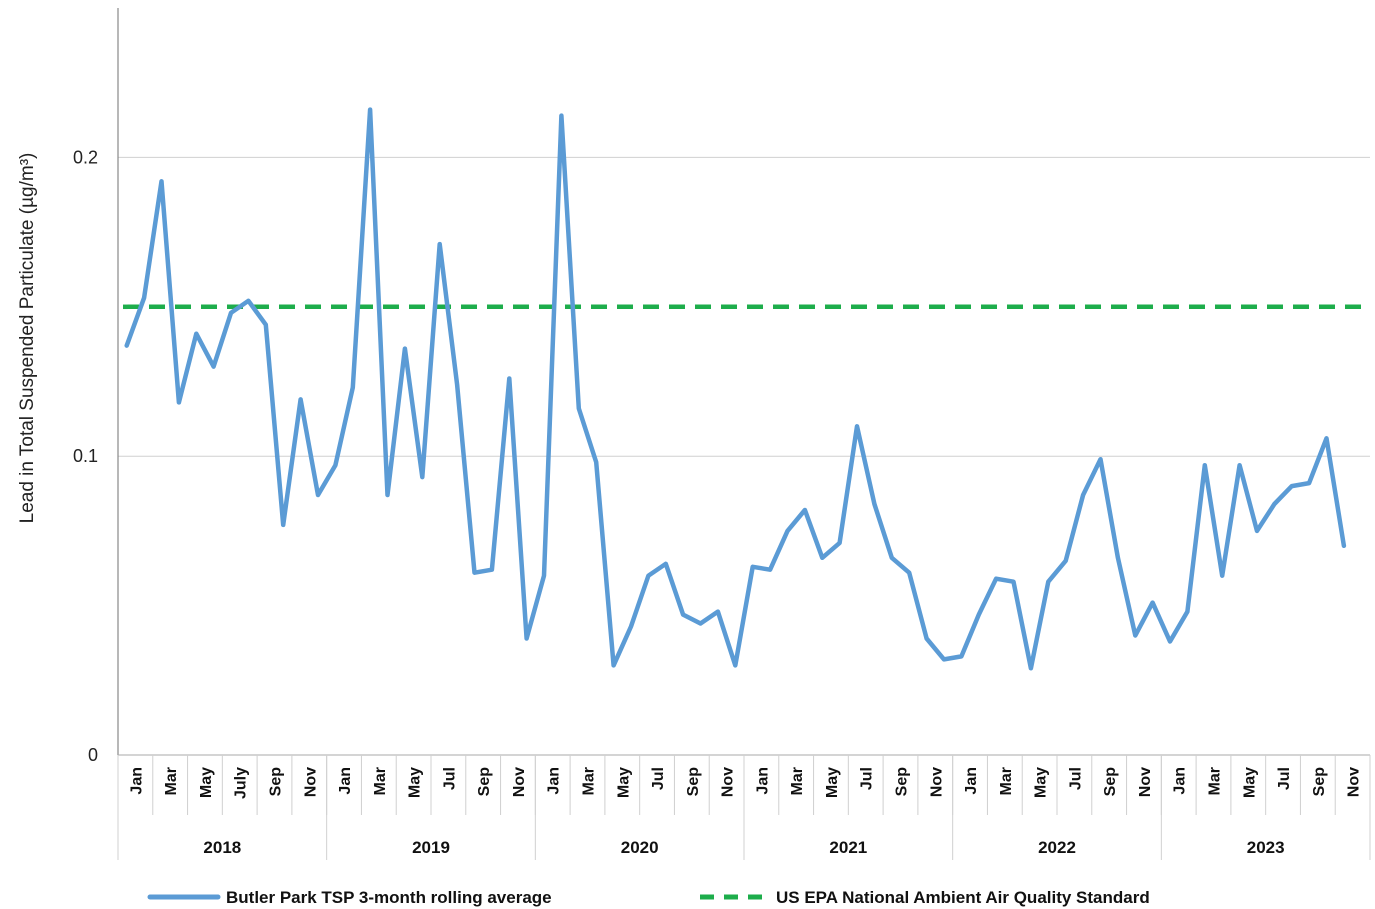 The height and width of the screenshot is (909, 1375). What do you see at coordinates (389, 897) in the screenshot?
I see `legend-label-tsp: Butler Park TSP 3-month rolling average` at bounding box center [389, 897].